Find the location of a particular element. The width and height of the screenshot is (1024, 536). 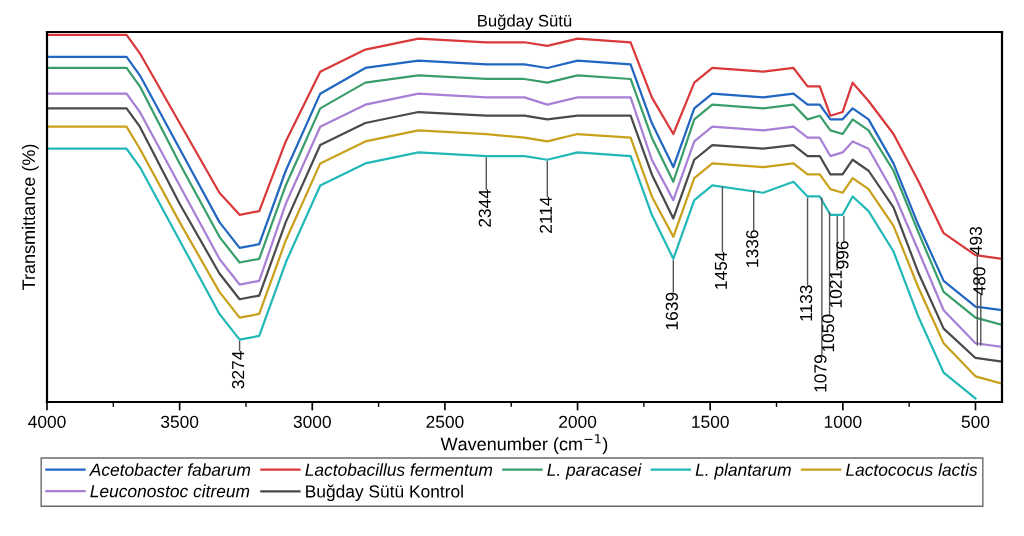

x-tick-label: 1000 is located at coordinates (843, 421).